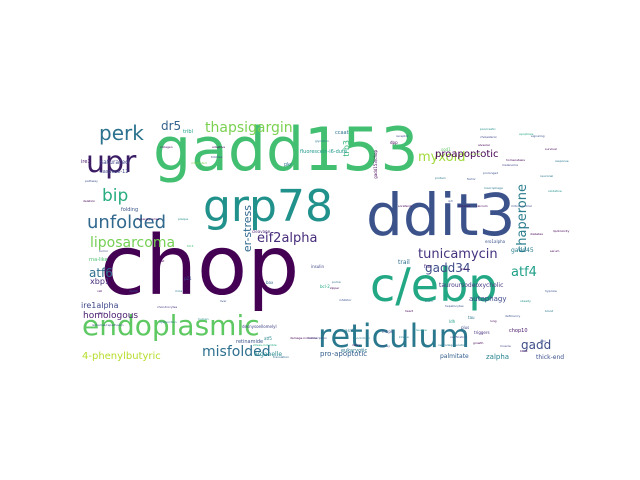 This screenshot has height=480, width=640. What do you see at coordinates (458, 337) in the screenshot?
I see `word-ossification: ossification` at bounding box center [458, 337].